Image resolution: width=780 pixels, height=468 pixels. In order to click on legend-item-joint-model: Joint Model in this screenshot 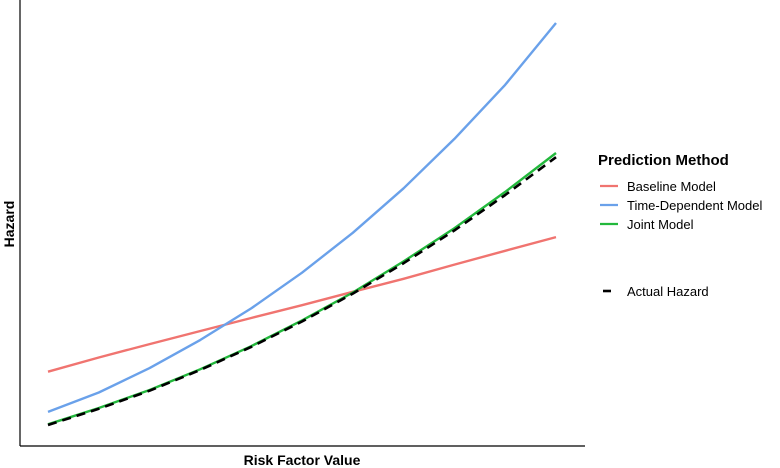, I will do `click(647, 224)`.